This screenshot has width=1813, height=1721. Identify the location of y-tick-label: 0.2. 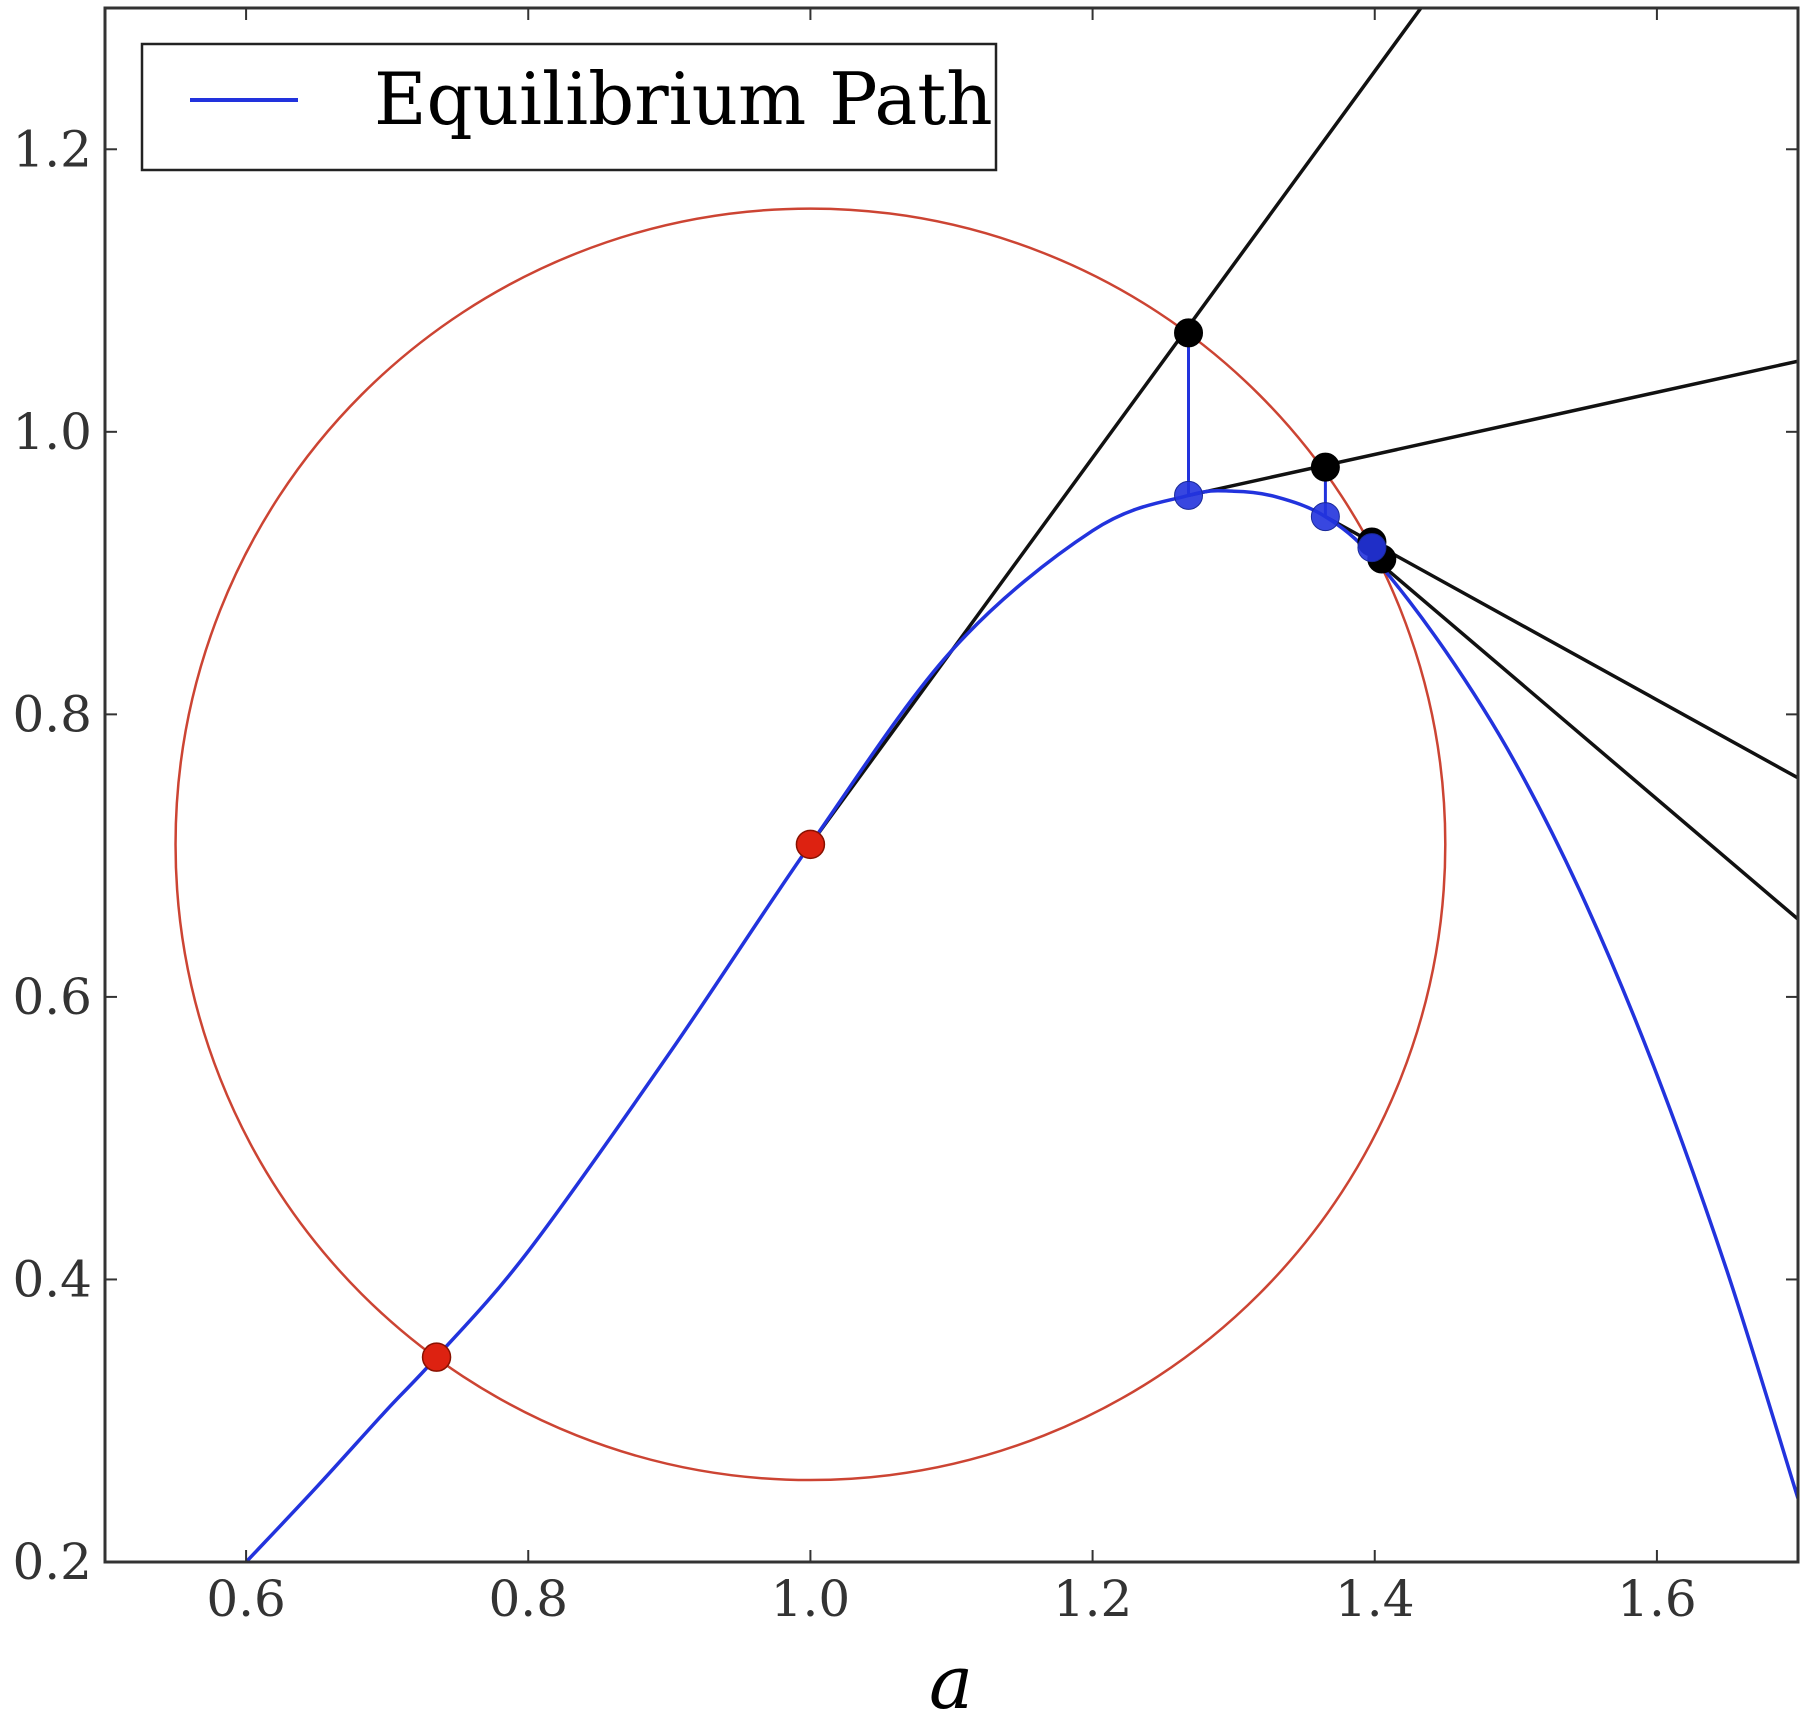
(52, 1562).